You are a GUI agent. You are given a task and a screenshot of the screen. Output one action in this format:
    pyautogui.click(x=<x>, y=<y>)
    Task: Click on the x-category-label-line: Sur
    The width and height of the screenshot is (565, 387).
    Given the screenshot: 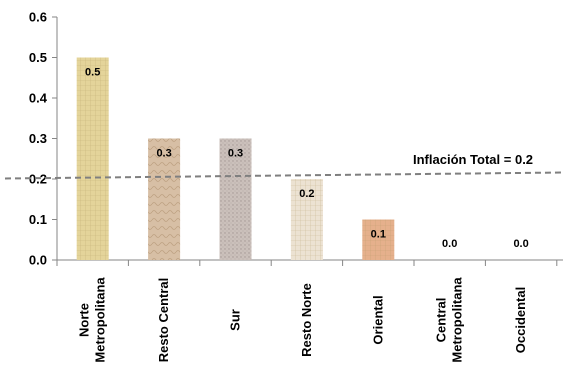 What is the action you would take?
    pyautogui.click(x=235, y=320)
    